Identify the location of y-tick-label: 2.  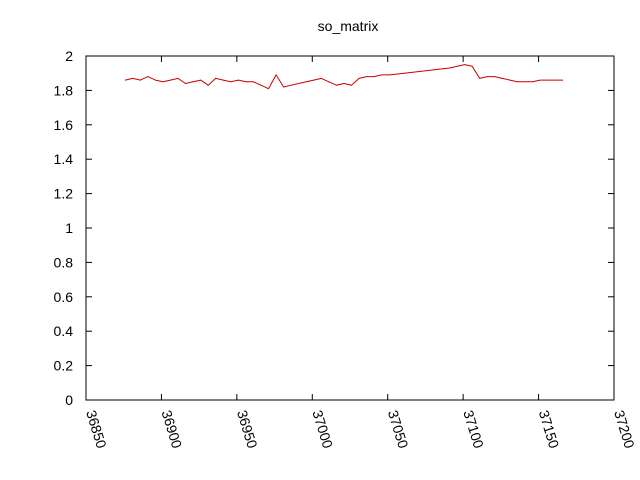
(69, 56).